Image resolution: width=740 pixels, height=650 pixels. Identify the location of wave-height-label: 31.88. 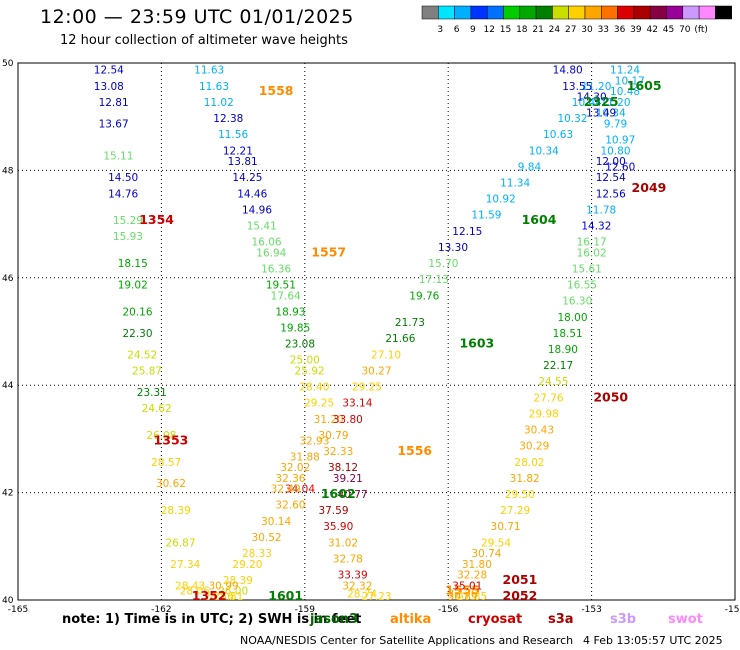
(305, 457).